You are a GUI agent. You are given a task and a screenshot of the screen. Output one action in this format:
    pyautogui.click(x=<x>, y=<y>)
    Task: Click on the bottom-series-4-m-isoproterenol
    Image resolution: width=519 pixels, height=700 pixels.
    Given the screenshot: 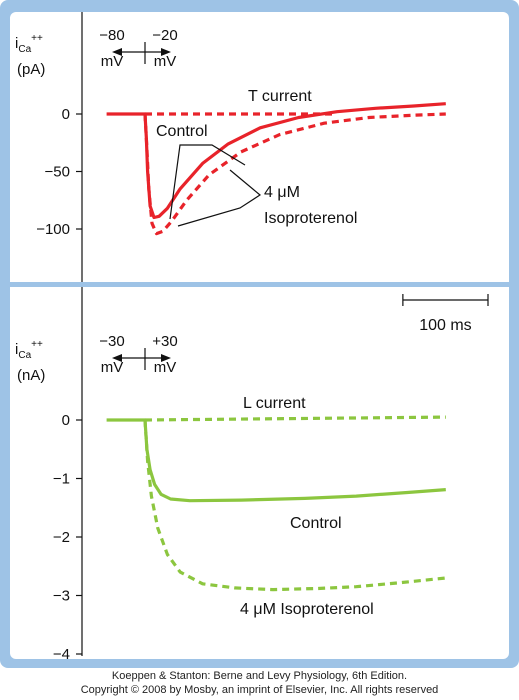 What is the action you would take?
    pyautogui.click(x=294, y=505)
    